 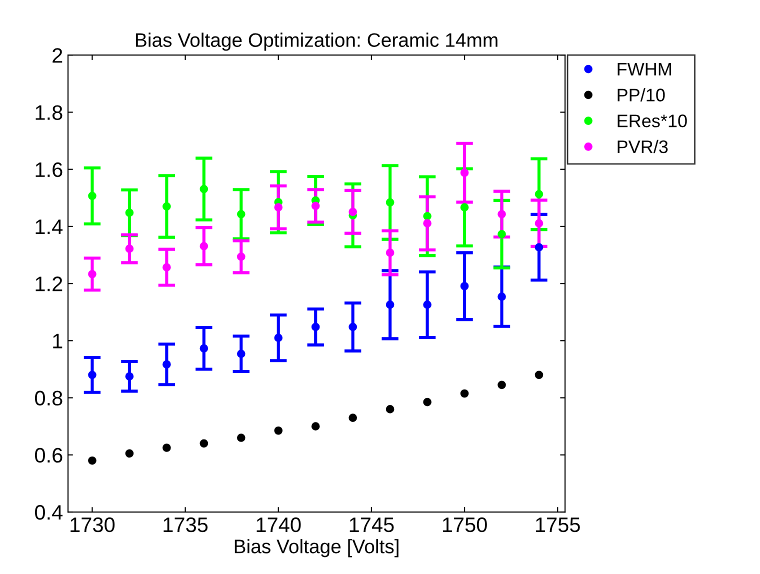 What do you see at coordinates (49, 284) in the screenshot?
I see `y-tick-label: 1.2` at bounding box center [49, 284].